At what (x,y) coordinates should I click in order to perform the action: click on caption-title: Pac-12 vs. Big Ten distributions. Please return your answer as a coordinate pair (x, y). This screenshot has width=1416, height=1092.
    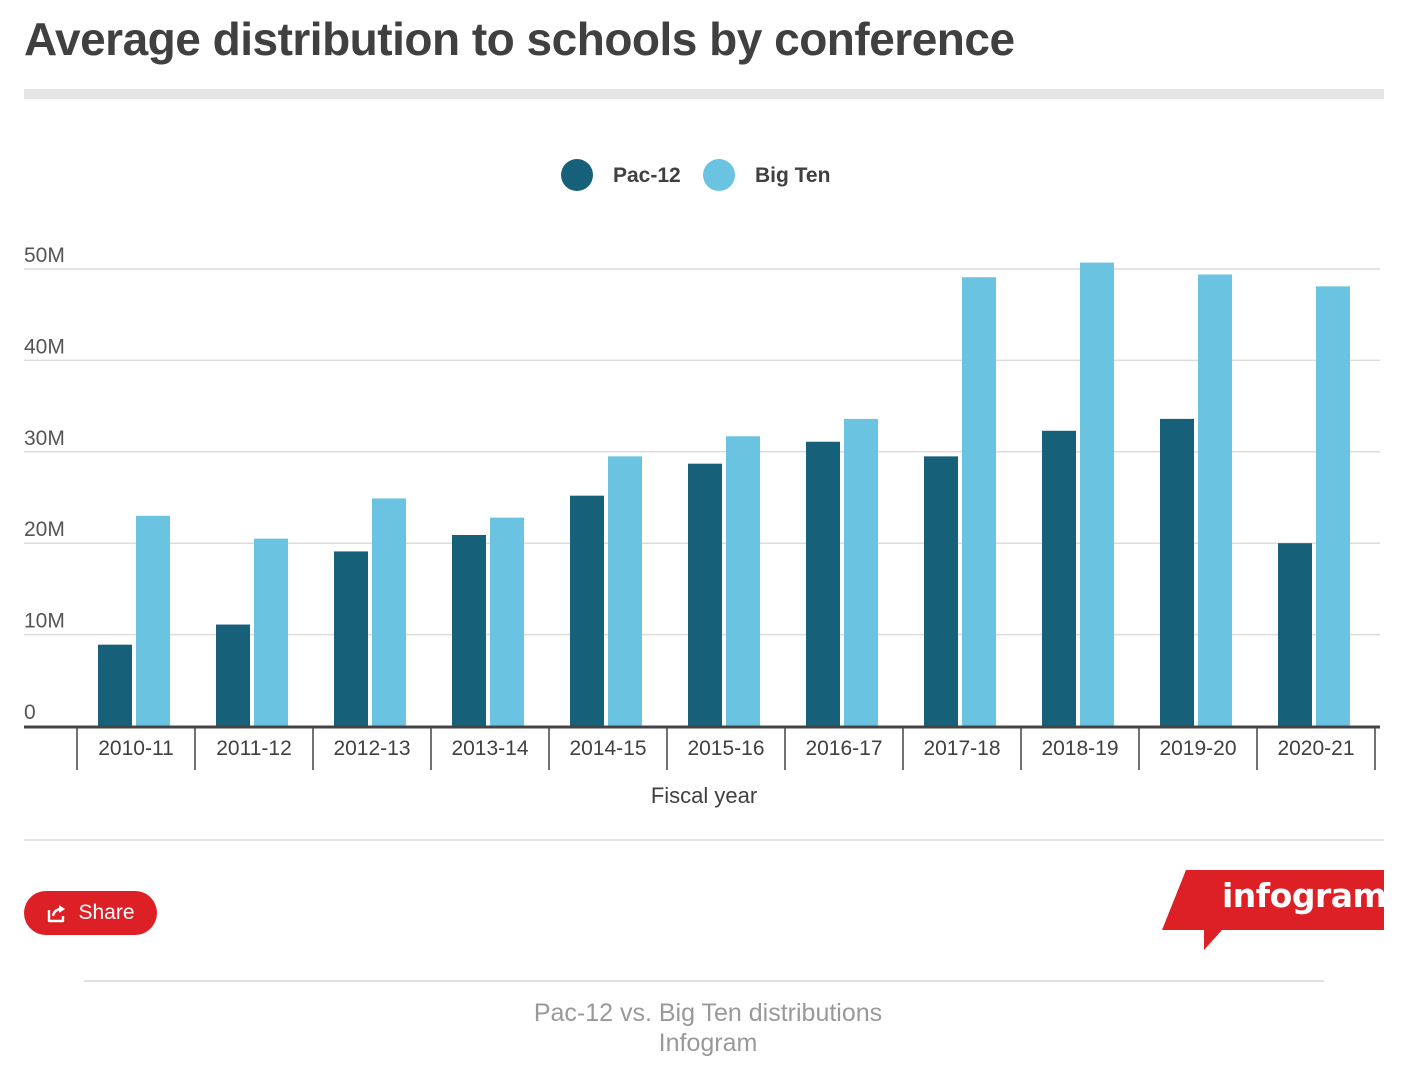
    Looking at the image, I should click on (708, 1013).